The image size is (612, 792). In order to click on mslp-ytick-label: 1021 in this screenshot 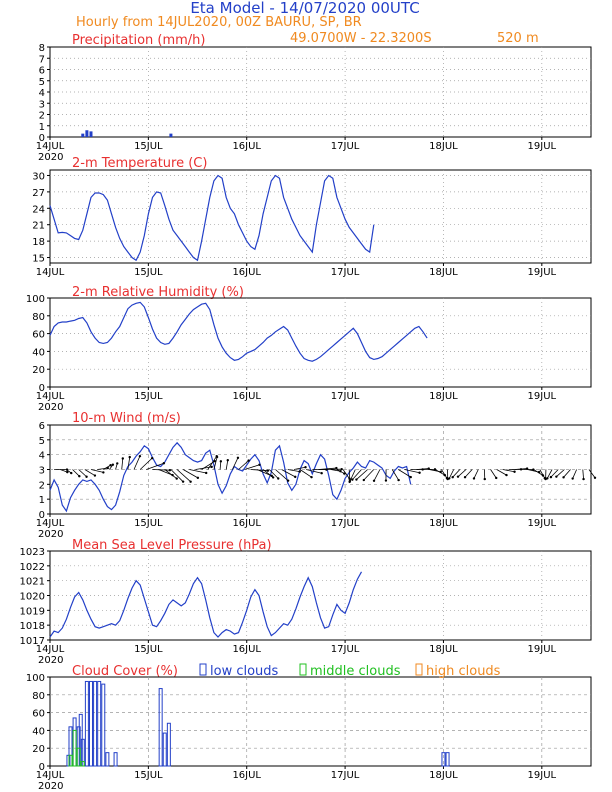, I will do `click(32, 582)`.